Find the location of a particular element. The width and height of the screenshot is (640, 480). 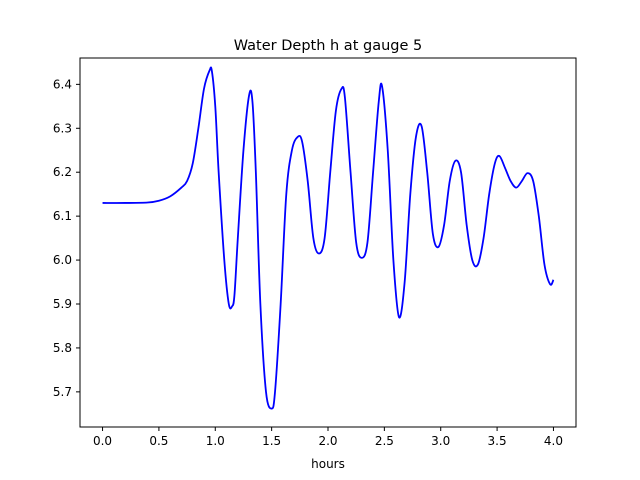

y-tick-label: 5.7 is located at coordinates (62, 392).